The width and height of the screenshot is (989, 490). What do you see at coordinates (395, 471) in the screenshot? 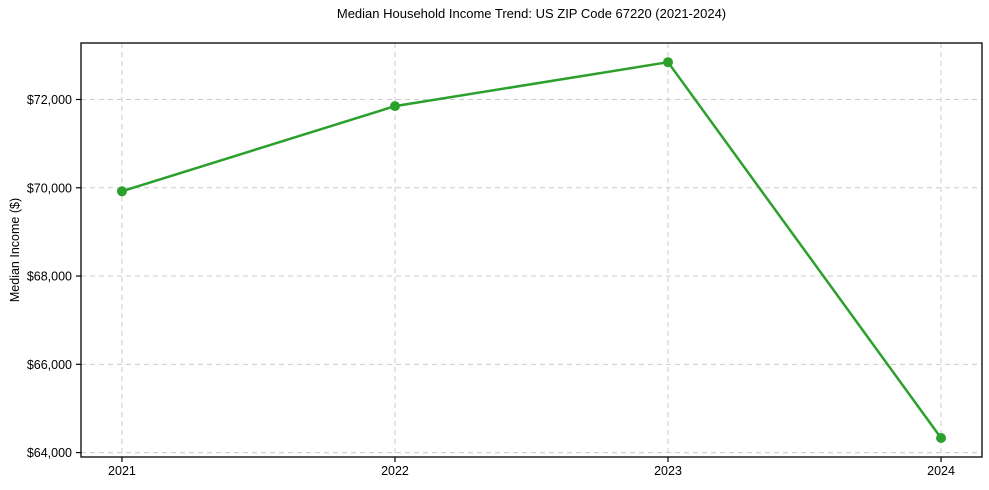
I see `x-tick-label: 2022` at bounding box center [395, 471].